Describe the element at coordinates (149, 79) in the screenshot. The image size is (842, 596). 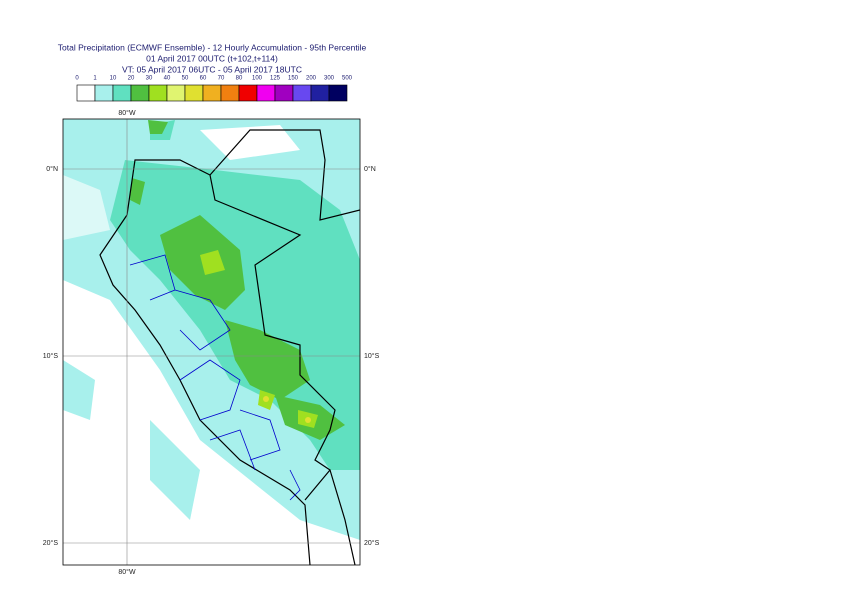
I see `colorbar-label: 30` at that location.